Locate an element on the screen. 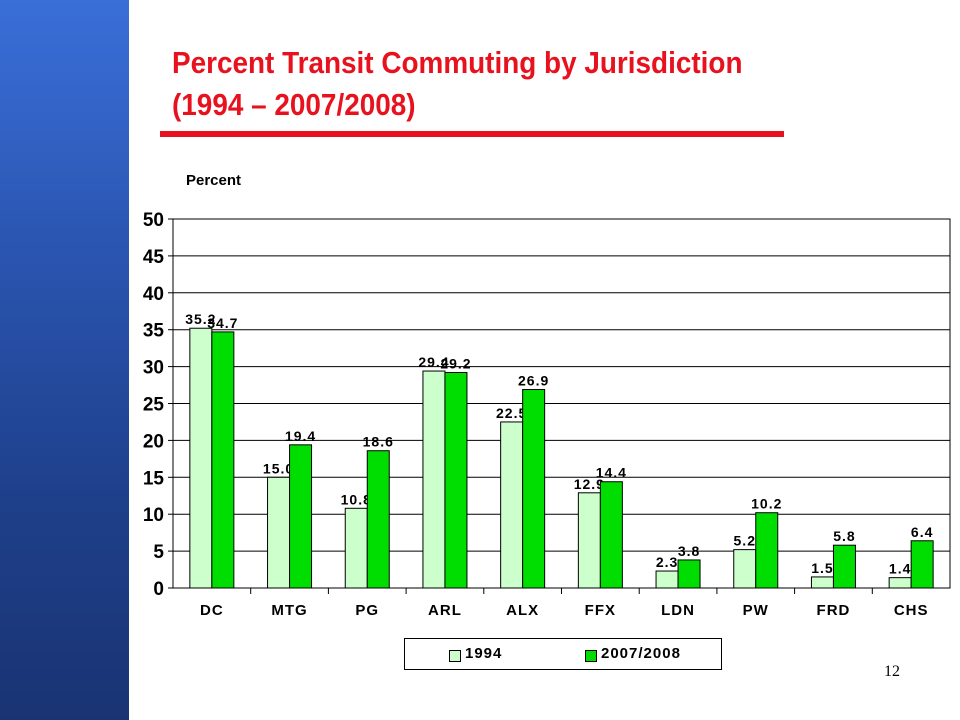 This screenshot has width=960, height=720. x-tick-label: PG is located at coordinates (367, 610).